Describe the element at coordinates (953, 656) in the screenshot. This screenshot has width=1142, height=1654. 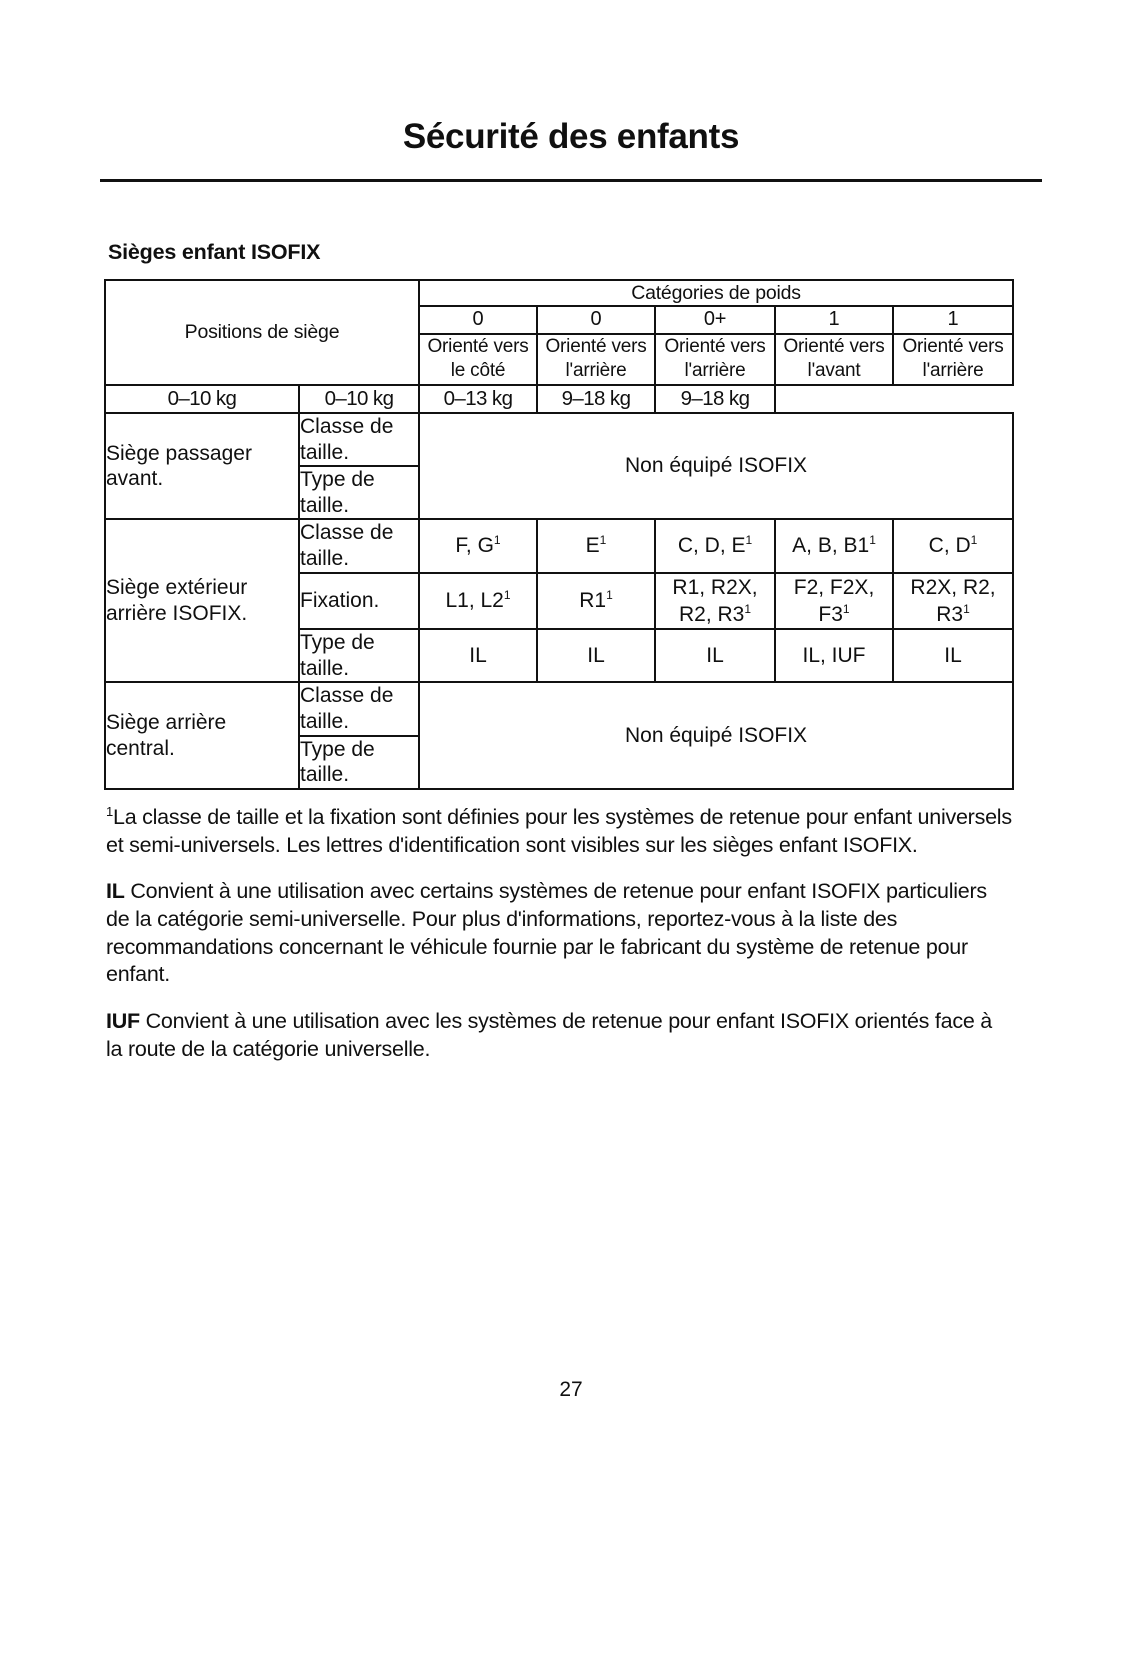
I see `cell-size-type-col5: IL` at that location.